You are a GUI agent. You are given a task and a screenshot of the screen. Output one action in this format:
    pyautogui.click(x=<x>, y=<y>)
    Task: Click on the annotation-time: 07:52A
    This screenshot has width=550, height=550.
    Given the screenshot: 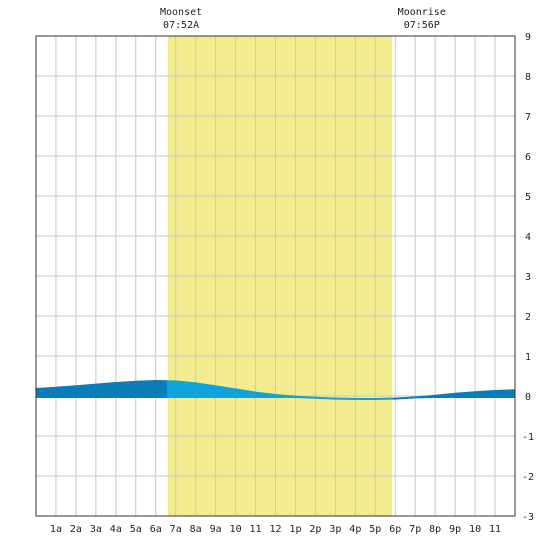 What is the action you would take?
    pyautogui.click(x=181, y=25)
    